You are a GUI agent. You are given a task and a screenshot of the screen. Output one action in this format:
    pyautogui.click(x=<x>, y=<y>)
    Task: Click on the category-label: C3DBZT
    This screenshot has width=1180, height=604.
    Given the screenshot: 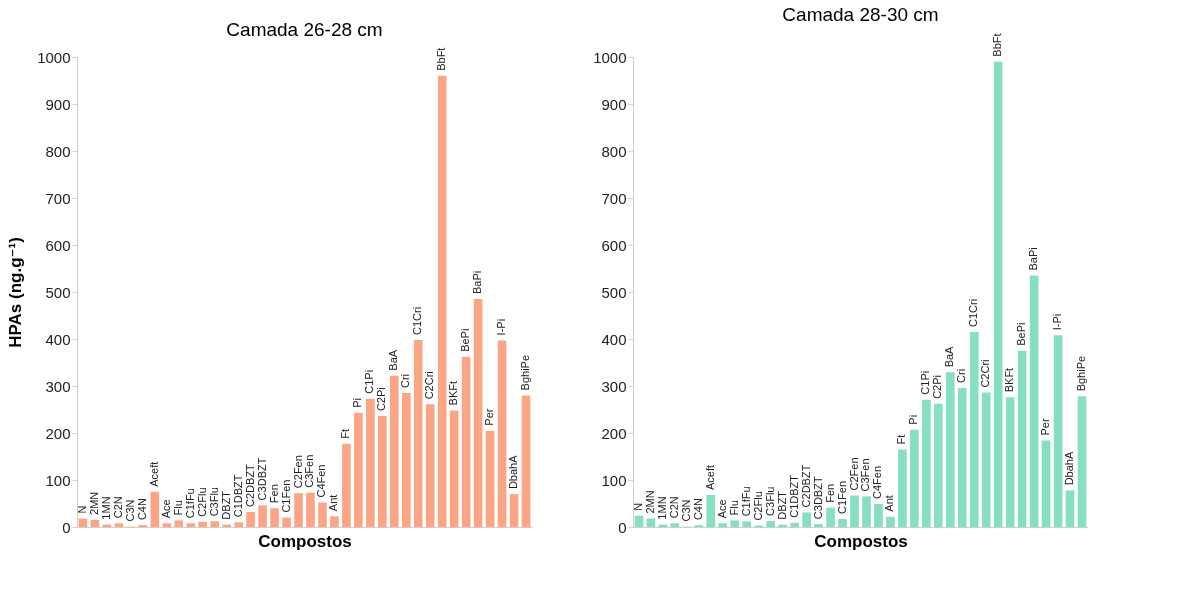 What is the action you would take?
    pyautogui.click(x=817, y=498)
    